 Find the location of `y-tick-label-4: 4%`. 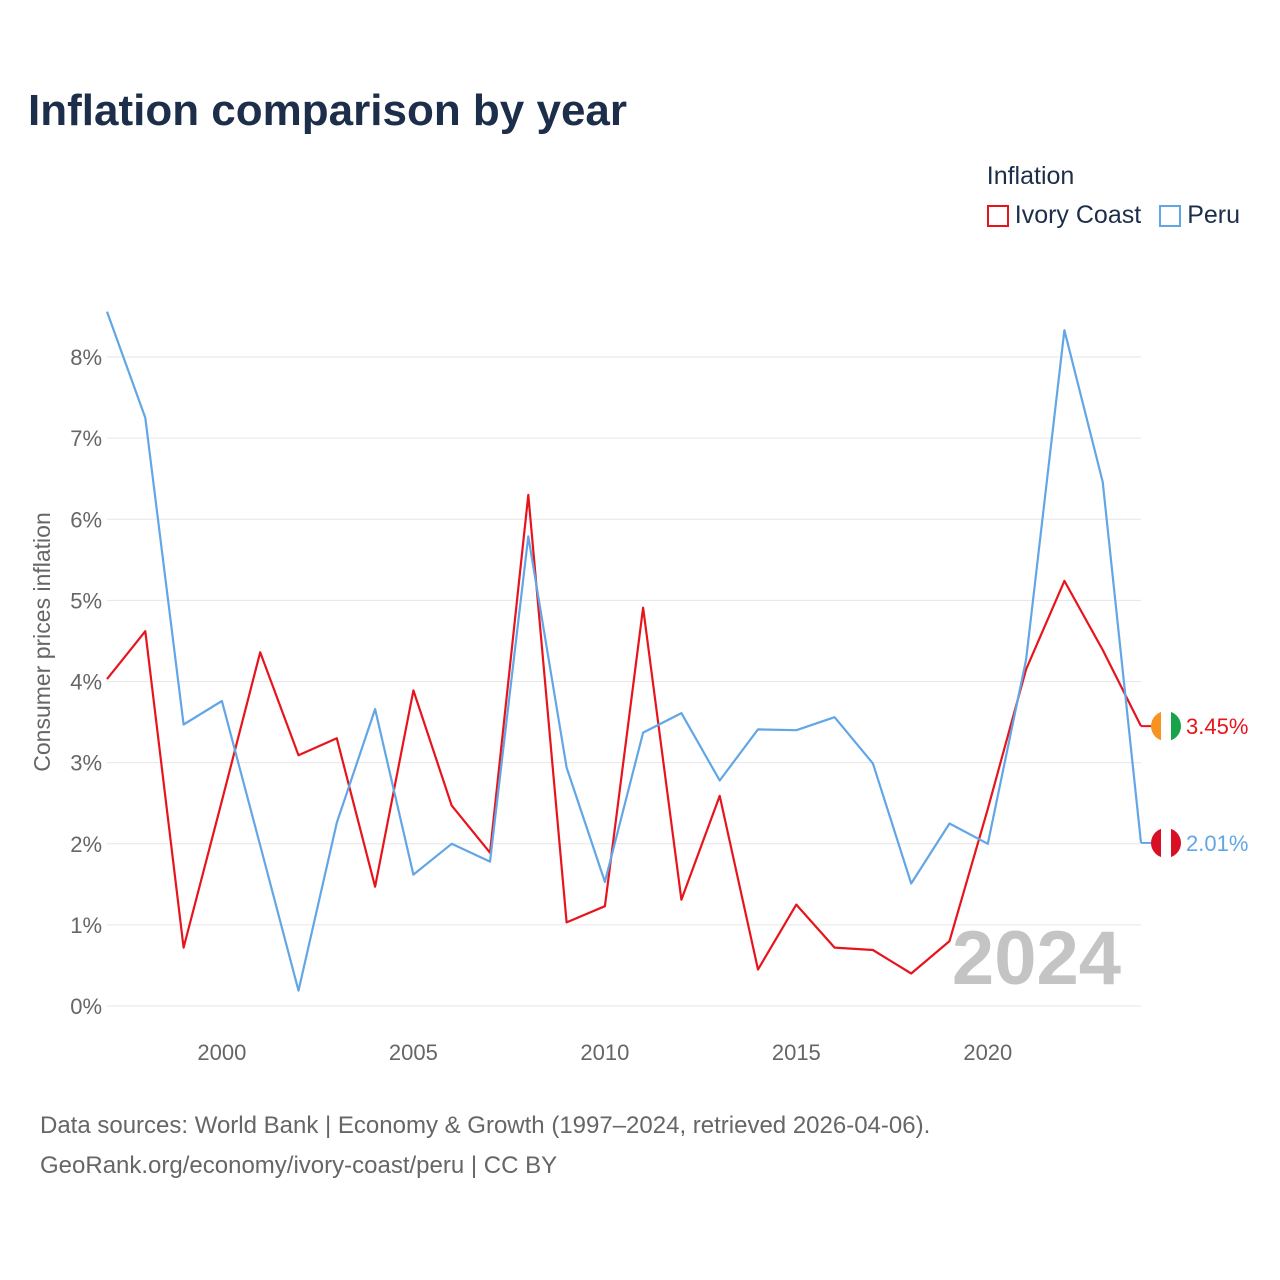

y-tick-label-4: 4% is located at coordinates (86, 682).